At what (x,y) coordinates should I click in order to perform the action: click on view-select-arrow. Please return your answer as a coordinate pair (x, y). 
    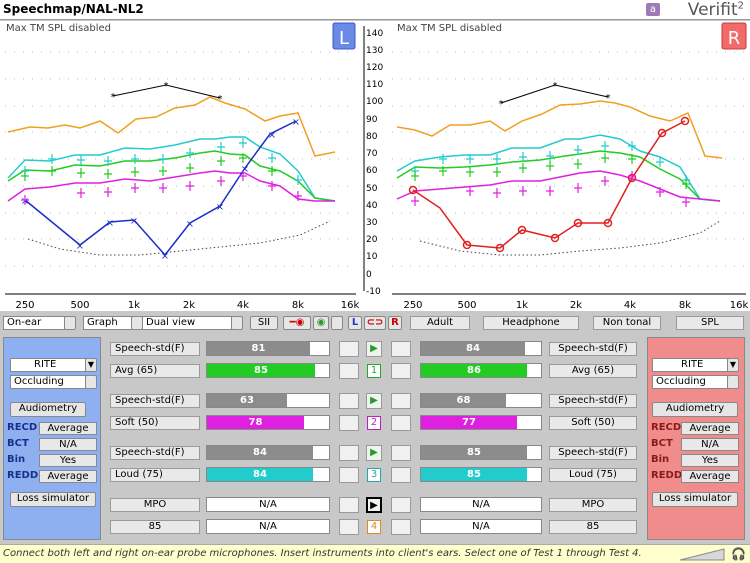
    Looking at the image, I should click on (237, 323).